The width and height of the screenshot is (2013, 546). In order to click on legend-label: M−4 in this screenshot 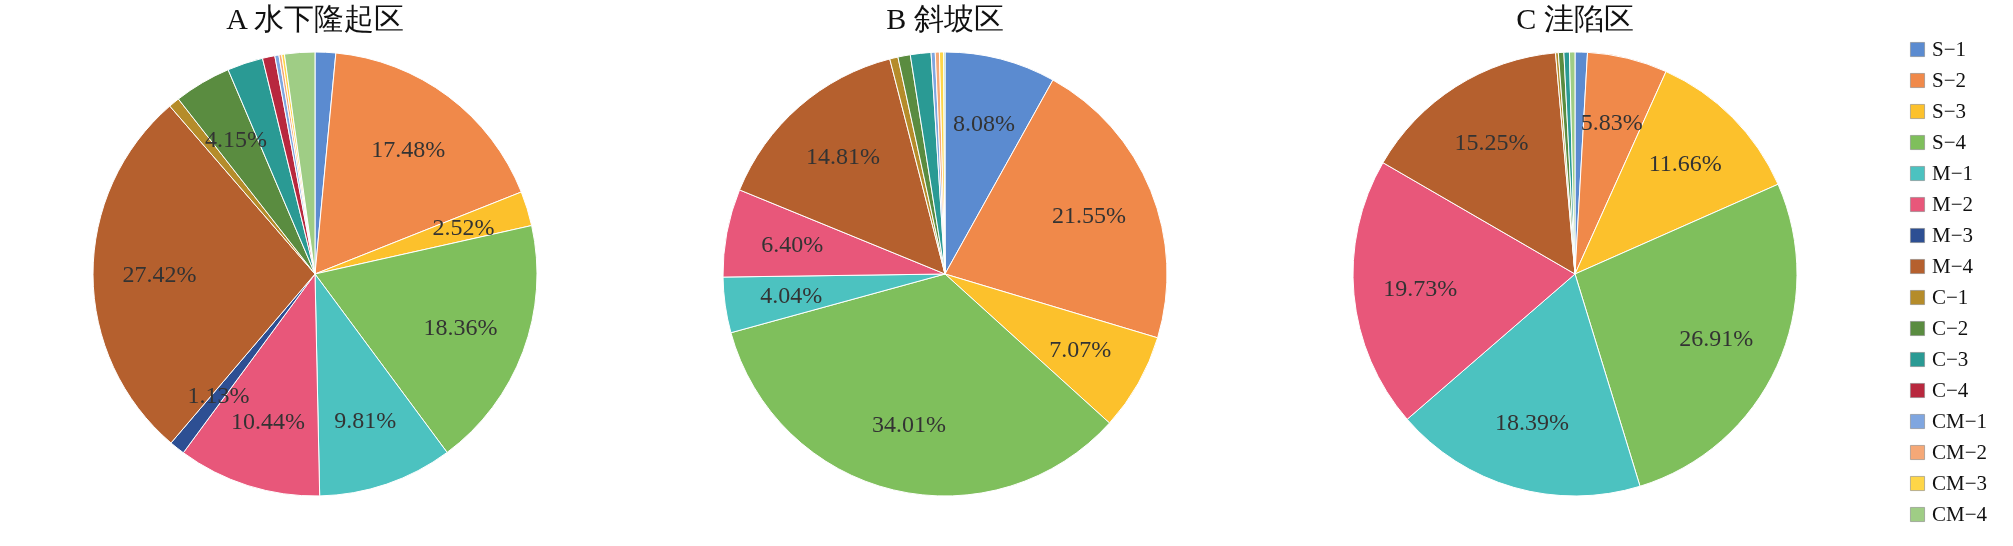, I will do `click(1953, 265)`.